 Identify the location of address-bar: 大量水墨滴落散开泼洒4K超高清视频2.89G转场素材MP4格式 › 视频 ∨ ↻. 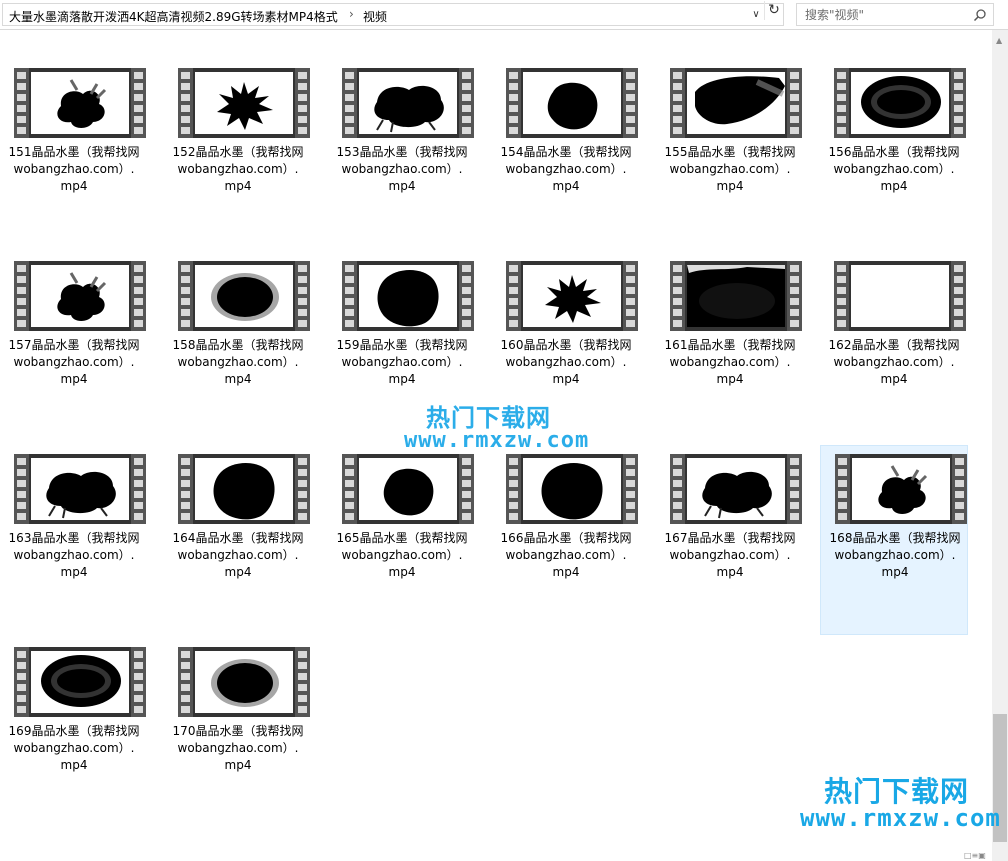
(504, 15).